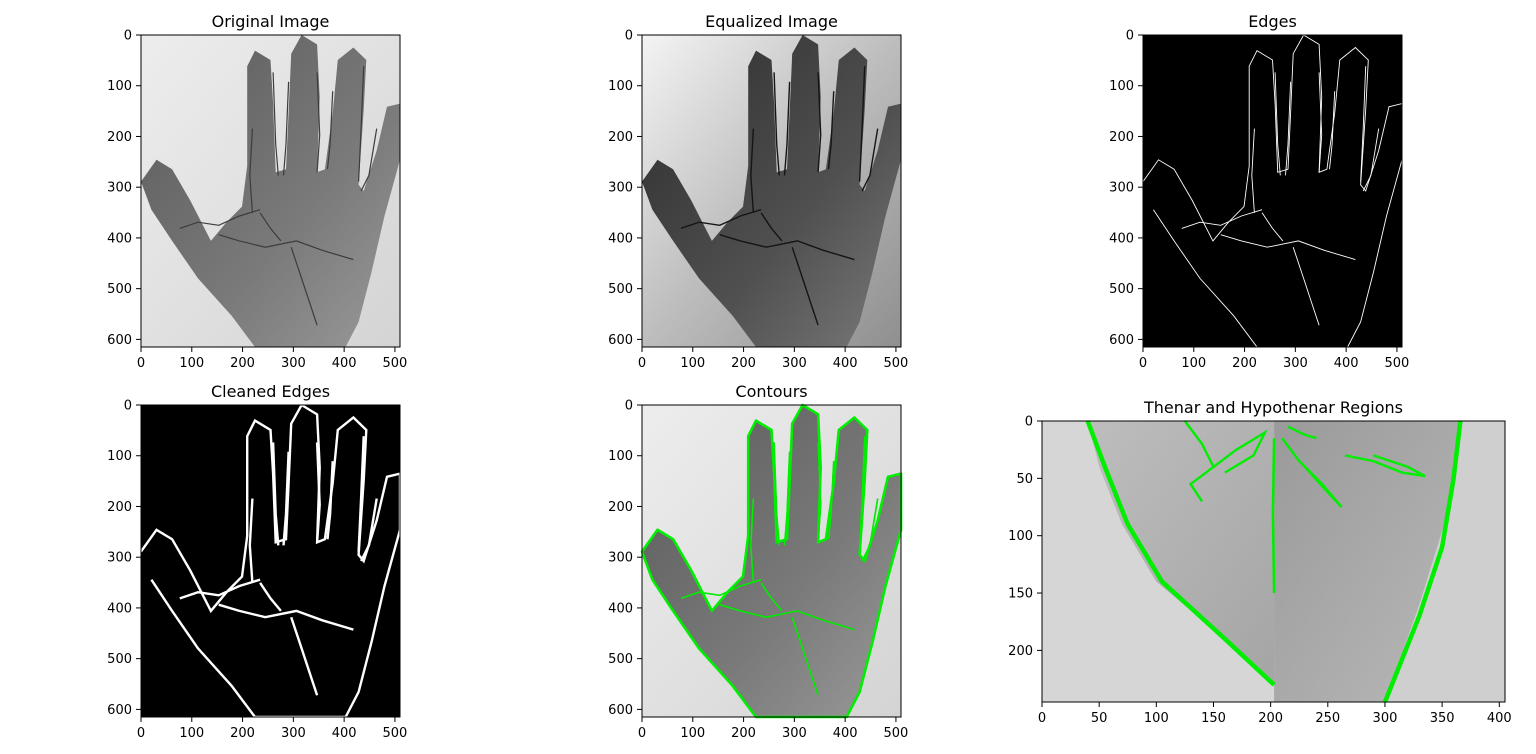 This screenshot has width=1536, height=754. I want to click on image-background, so click(1272, 191).